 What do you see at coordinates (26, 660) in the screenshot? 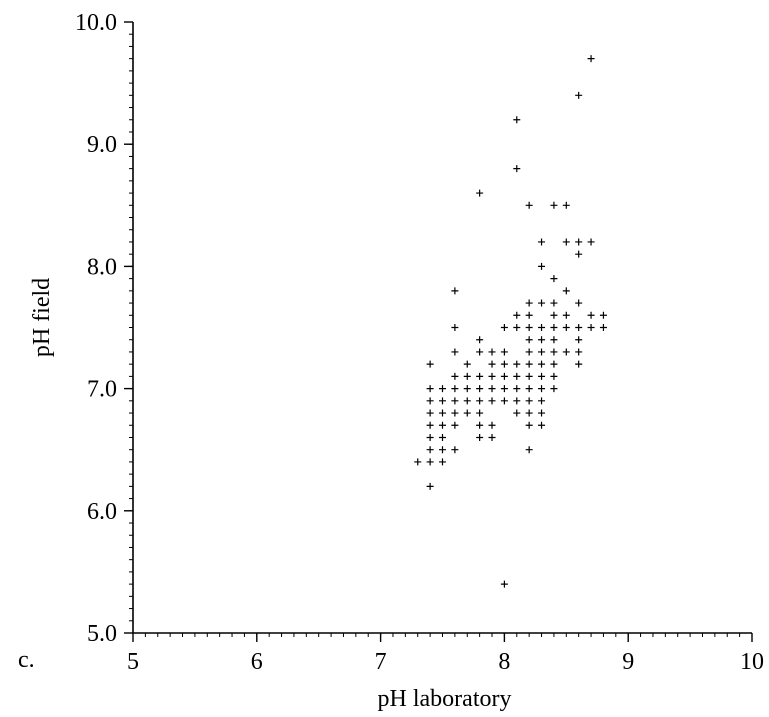
I see `panel-label: c.` at bounding box center [26, 660].